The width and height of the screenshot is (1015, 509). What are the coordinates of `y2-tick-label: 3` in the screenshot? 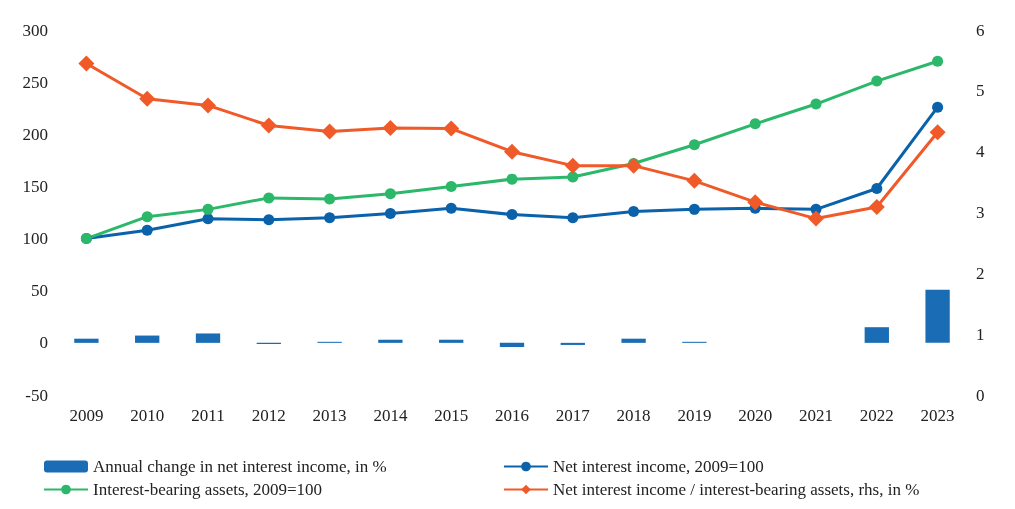 It's located at (980, 212).